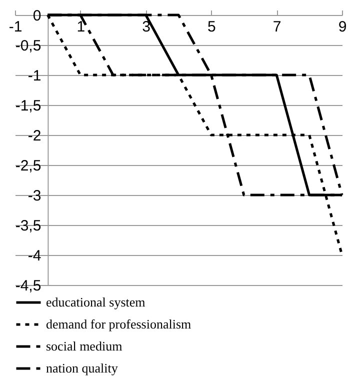 The image size is (361, 388). Describe the element at coordinates (212, 27) in the screenshot. I see `x-tick-label: 5` at that location.